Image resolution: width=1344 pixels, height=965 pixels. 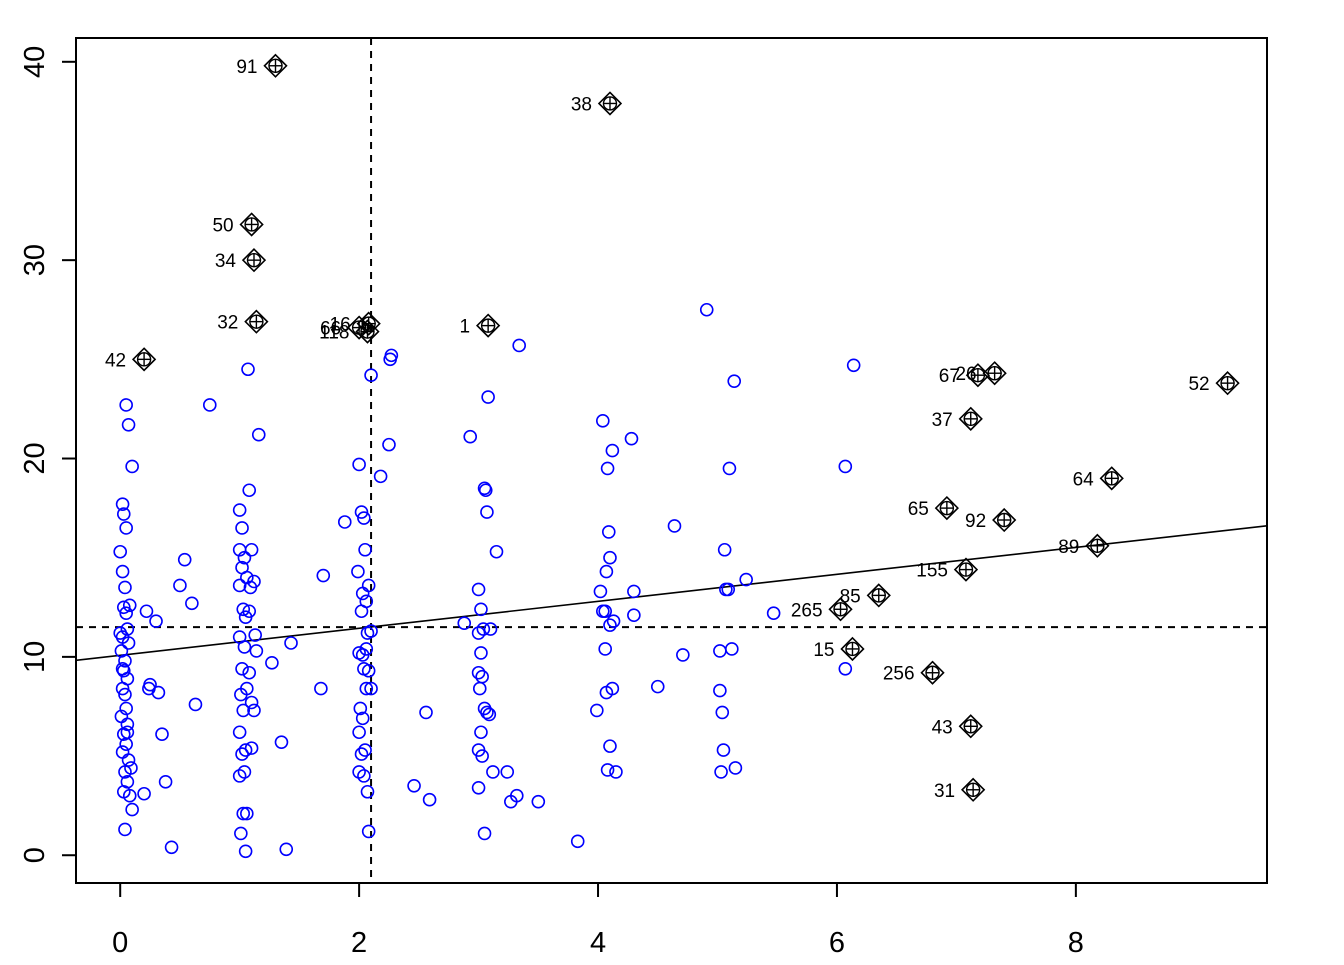 What do you see at coordinates (115, 360) in the screenshot?
I see `point-label: 42` at bounding box center [115, 360].